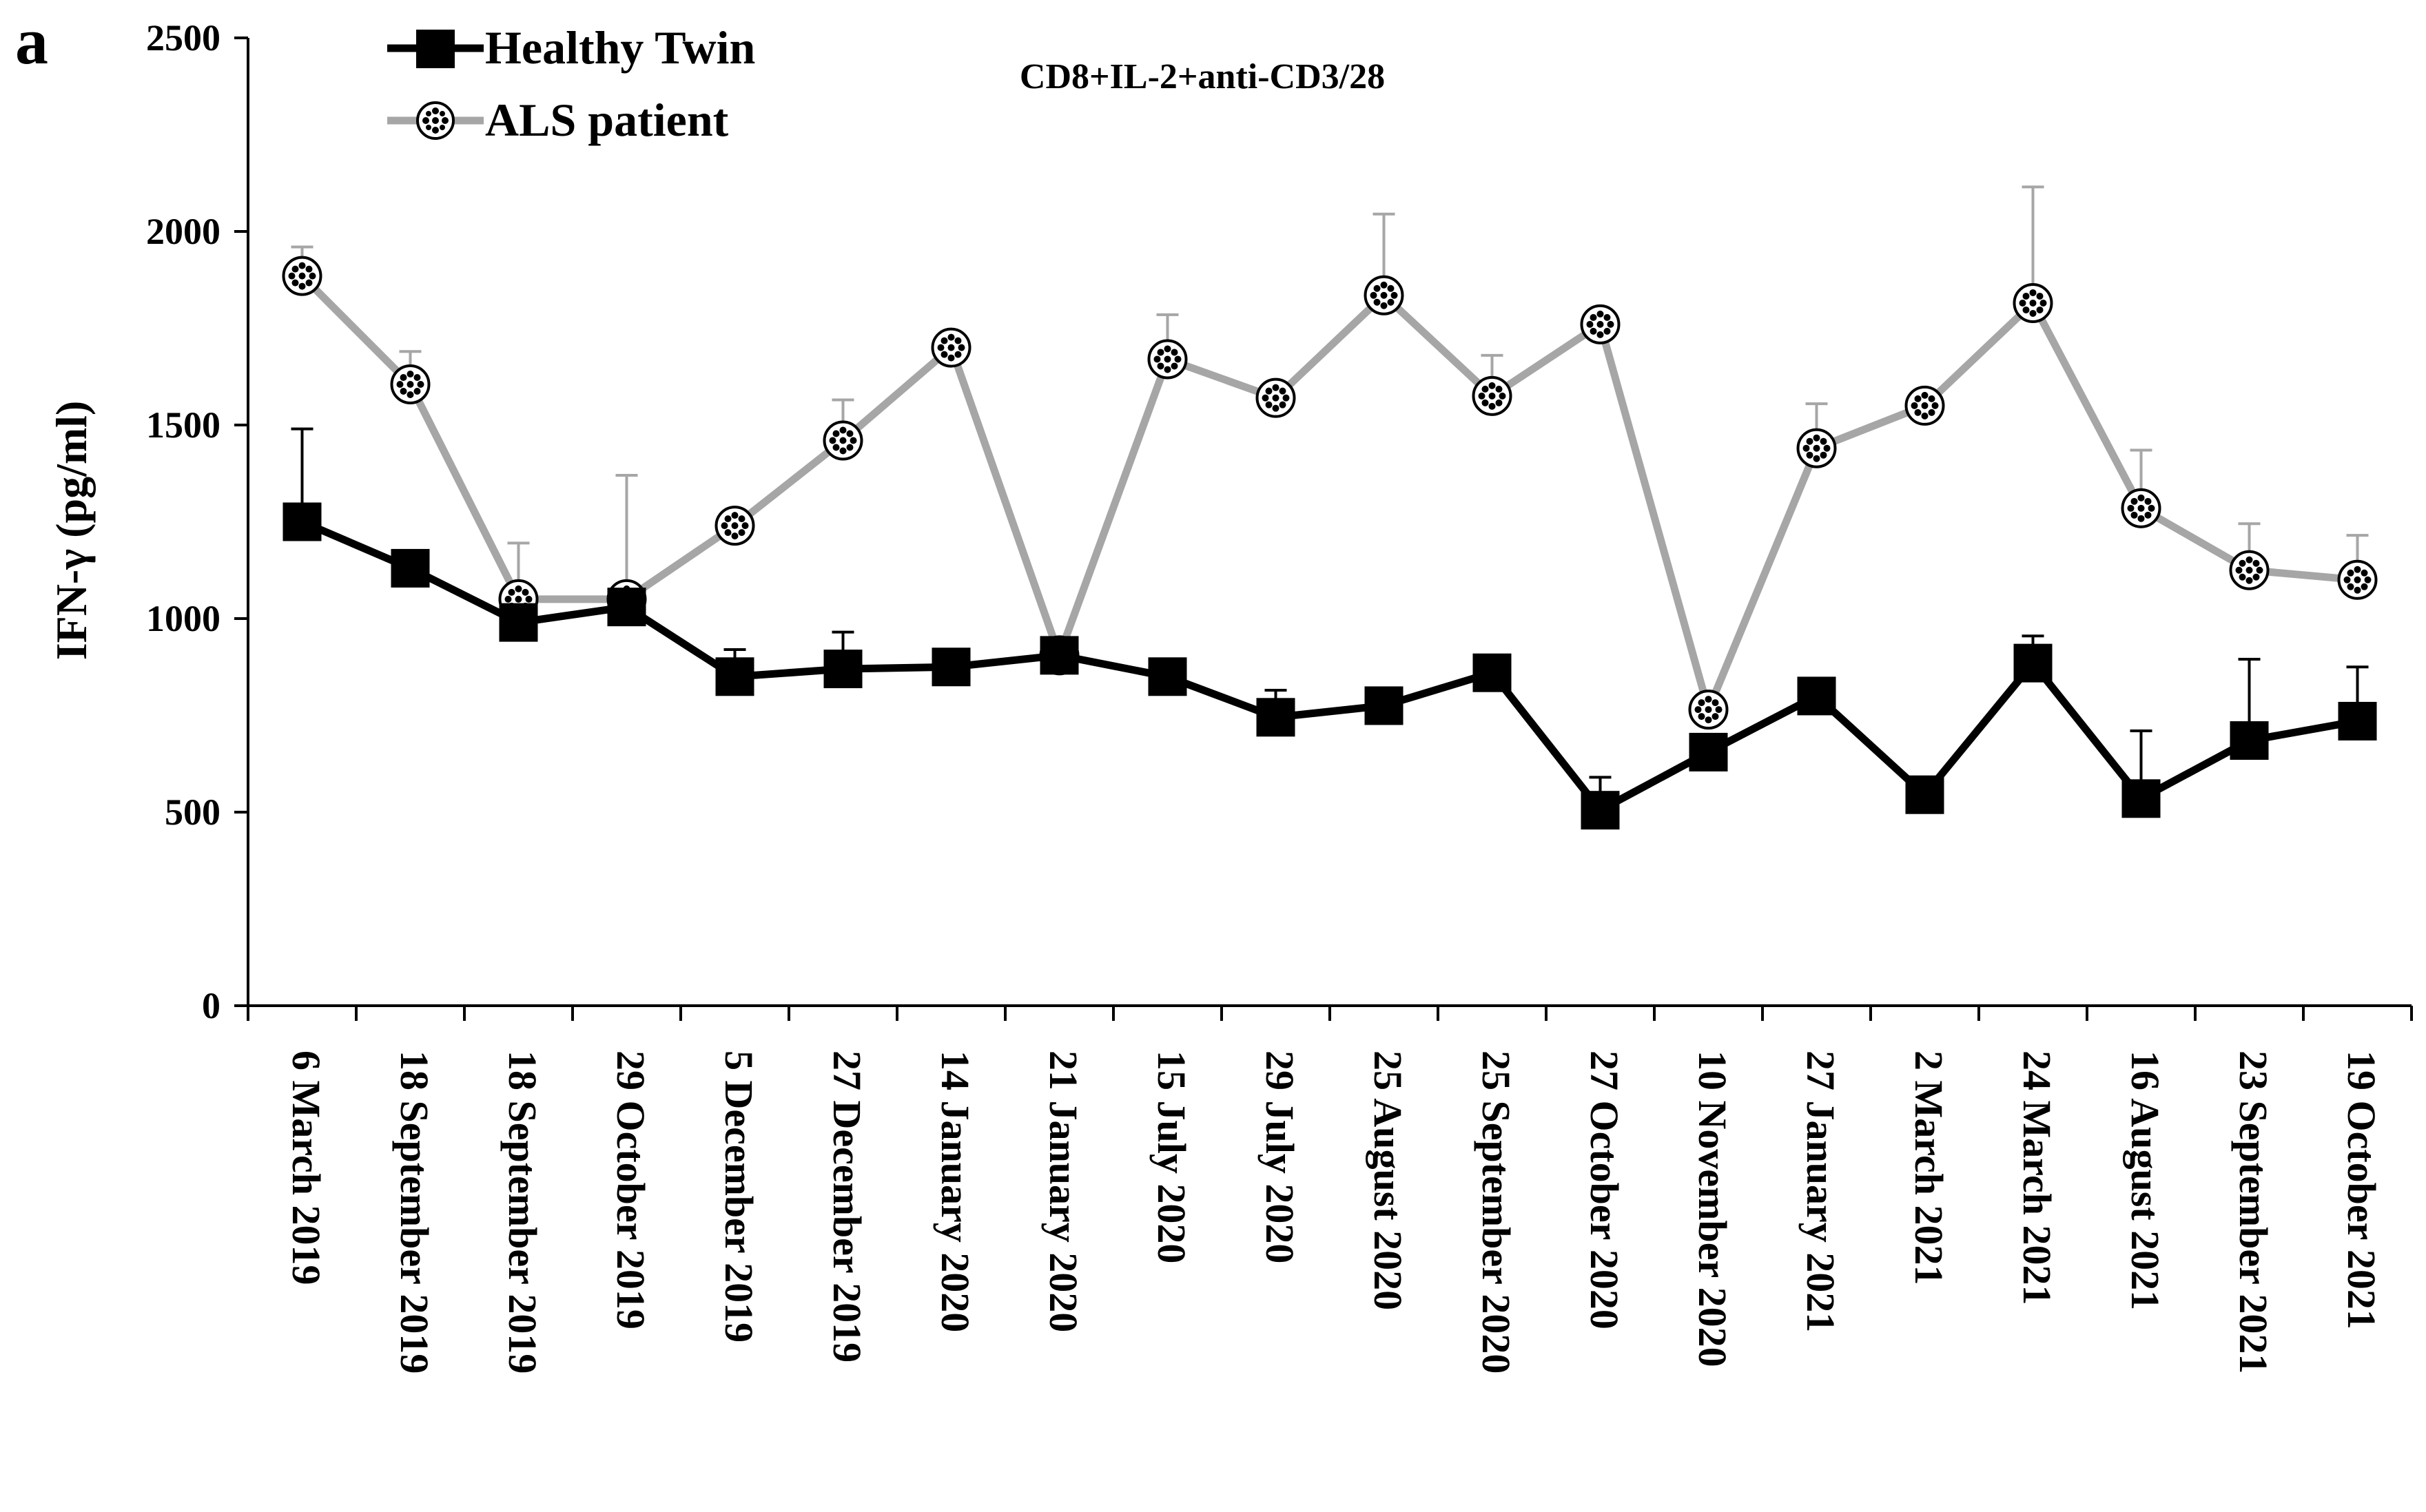 This screenshot has width=2426, height=1512. I want to click on x-tick-label: 19 October 2021, so click(2361, 1189).